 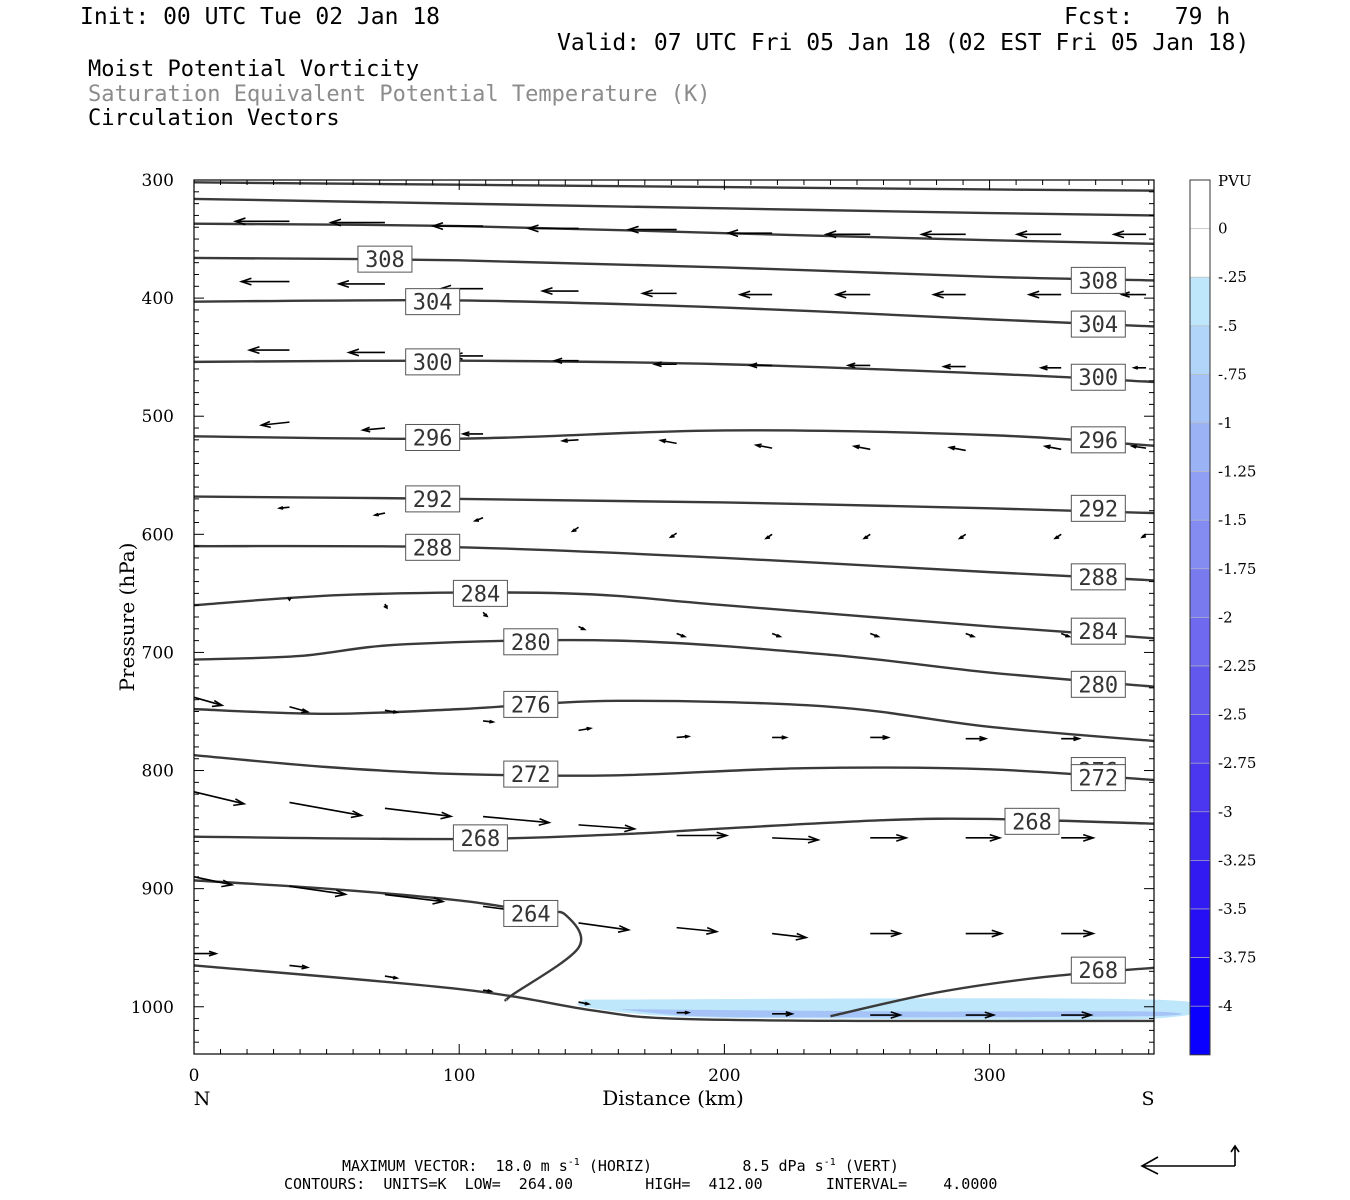 What do you see at coordinates (433, 363) in the screenshot?
I see `contour-label: 300` at bounding box center [433, 363].